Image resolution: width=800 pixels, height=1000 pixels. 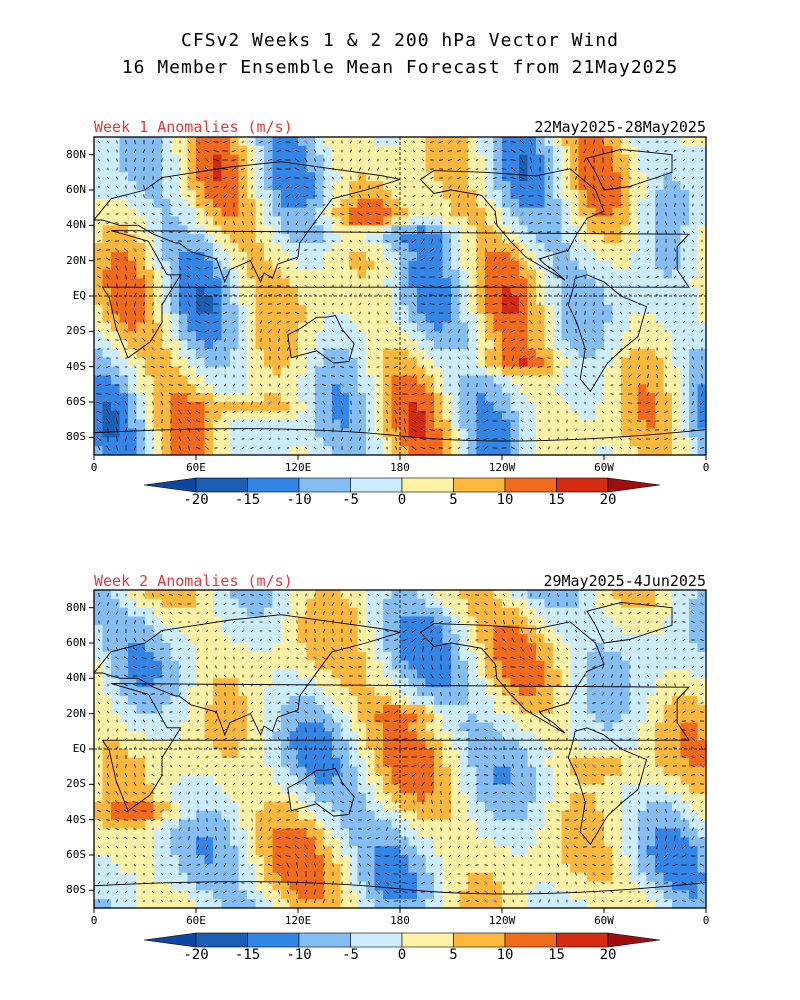 What do you see at coordinates (620, 127) in the screenshot?
I see `panel1-dates: 22May2025-28May2025` at bounding box center [620, 127].